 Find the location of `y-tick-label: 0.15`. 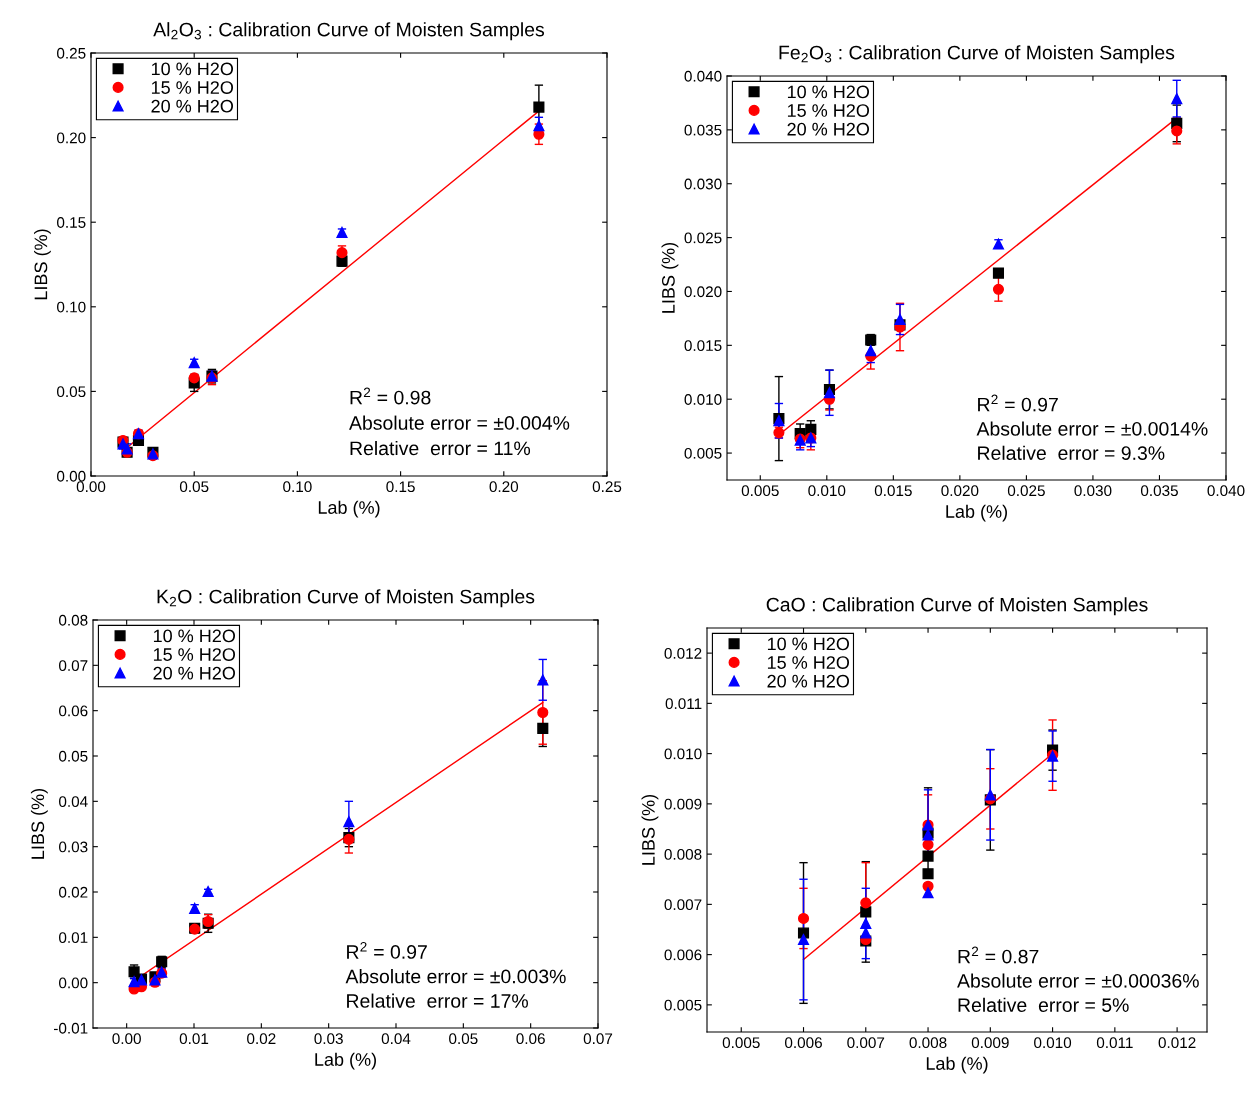

y-tick-label: 0.15 is located at coordinates (71, 222).